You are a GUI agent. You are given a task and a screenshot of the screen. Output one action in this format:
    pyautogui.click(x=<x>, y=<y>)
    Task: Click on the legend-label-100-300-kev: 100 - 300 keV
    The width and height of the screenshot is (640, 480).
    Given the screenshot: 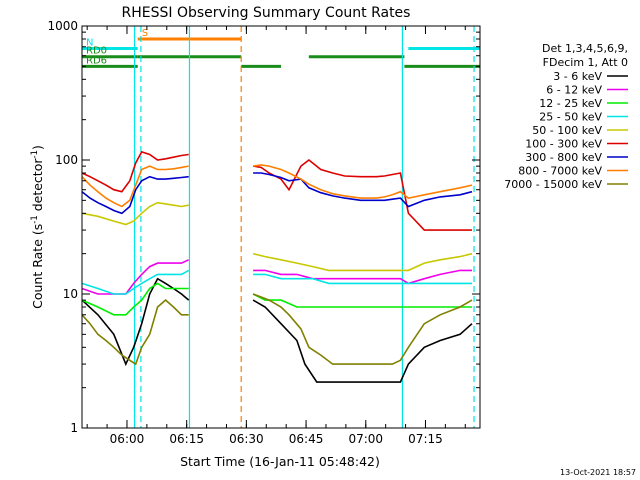 What is the action you would take?
    pyautogui.click(x=563, y=144)
    